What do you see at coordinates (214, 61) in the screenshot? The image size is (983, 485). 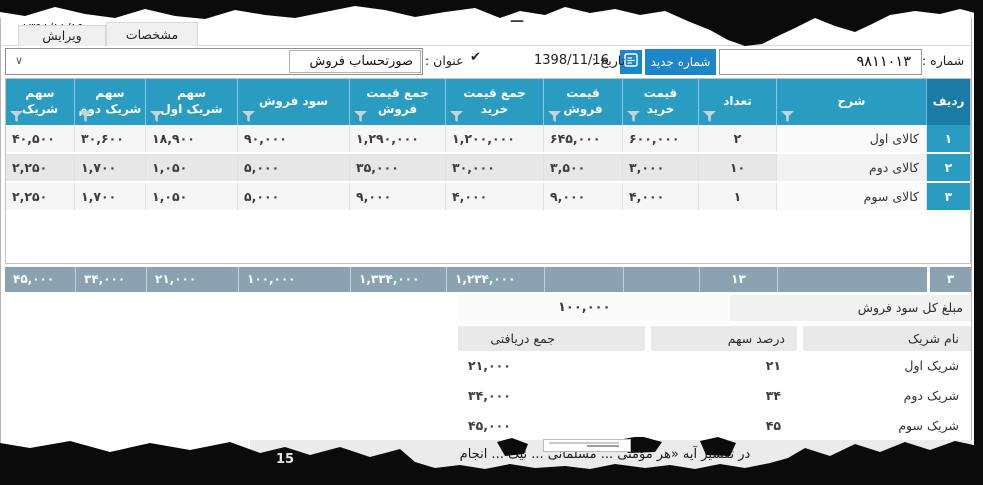 I see `title-combobox: صورتحساب فروش ∨` at bounding box center [214, 61].